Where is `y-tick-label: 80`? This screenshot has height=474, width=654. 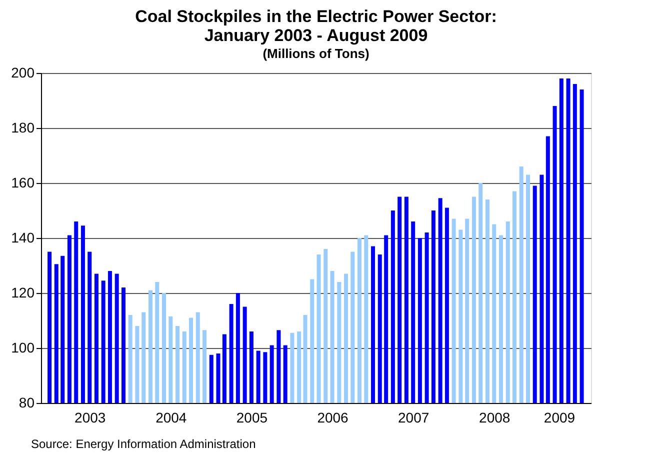
y-tick-label: 80 is located at coordinates (26, 402).